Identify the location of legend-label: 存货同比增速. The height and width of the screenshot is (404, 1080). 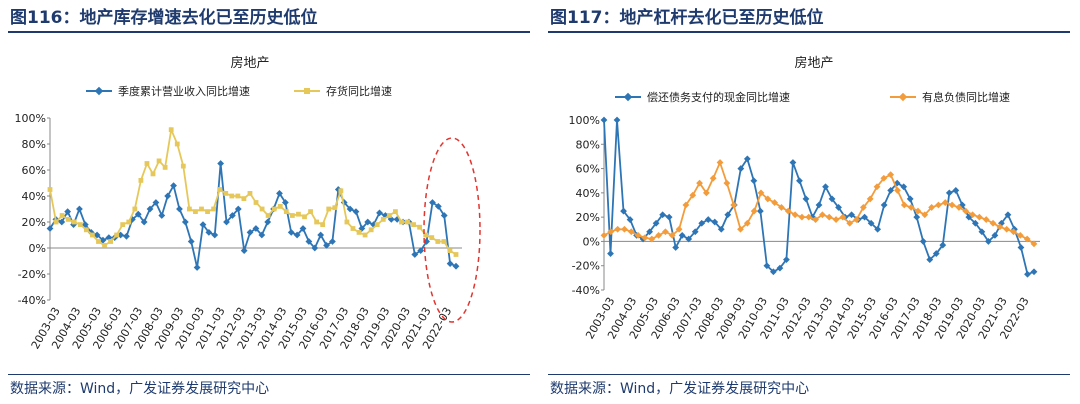
(359, 91).